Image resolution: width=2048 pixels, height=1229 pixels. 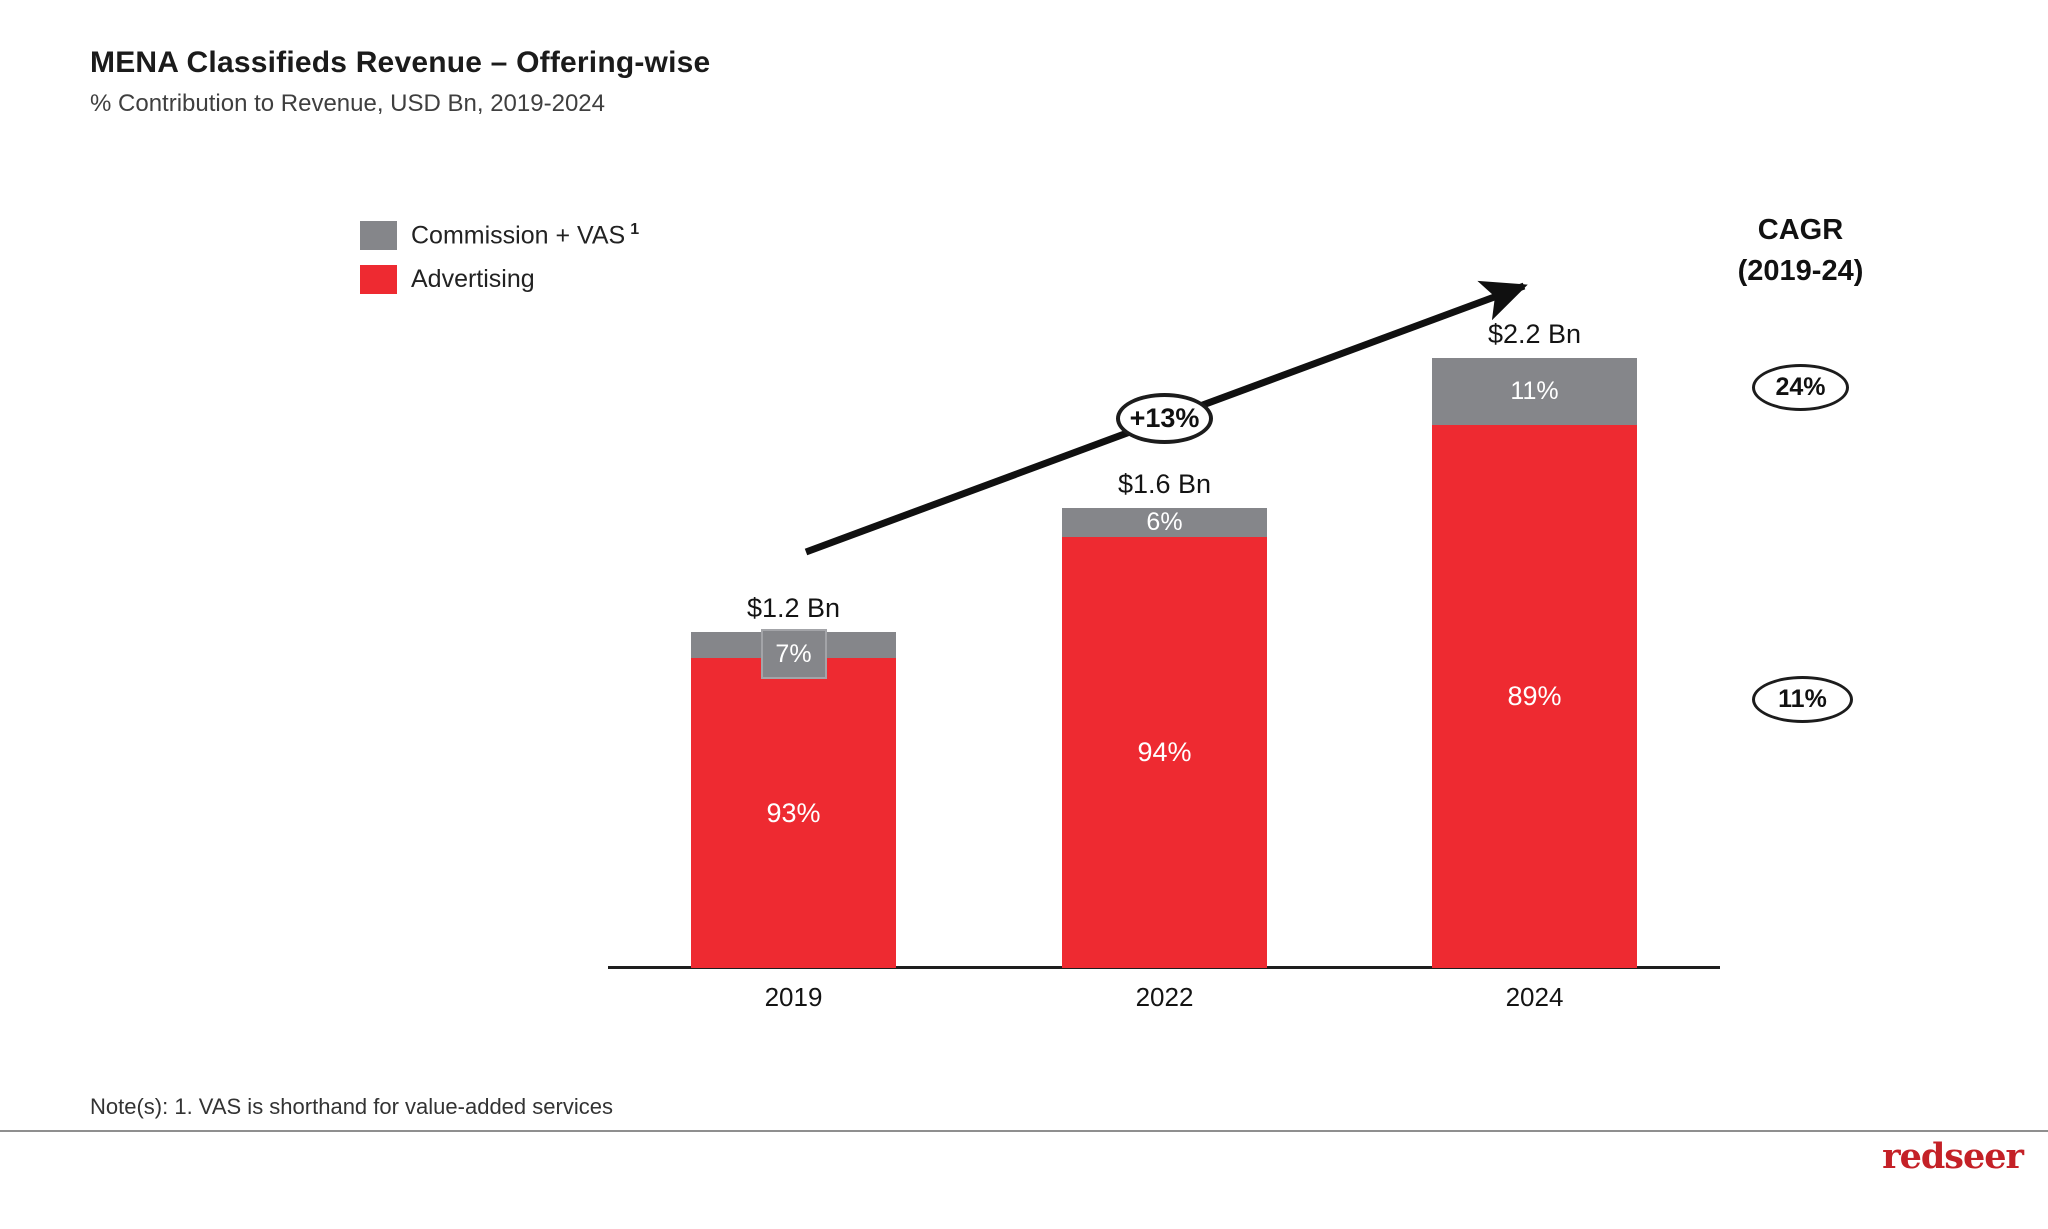 What do you see at coordinates (1024, 1131) in the screenshot?
I see `footer-divider` at bounding box center [1024, 1131].